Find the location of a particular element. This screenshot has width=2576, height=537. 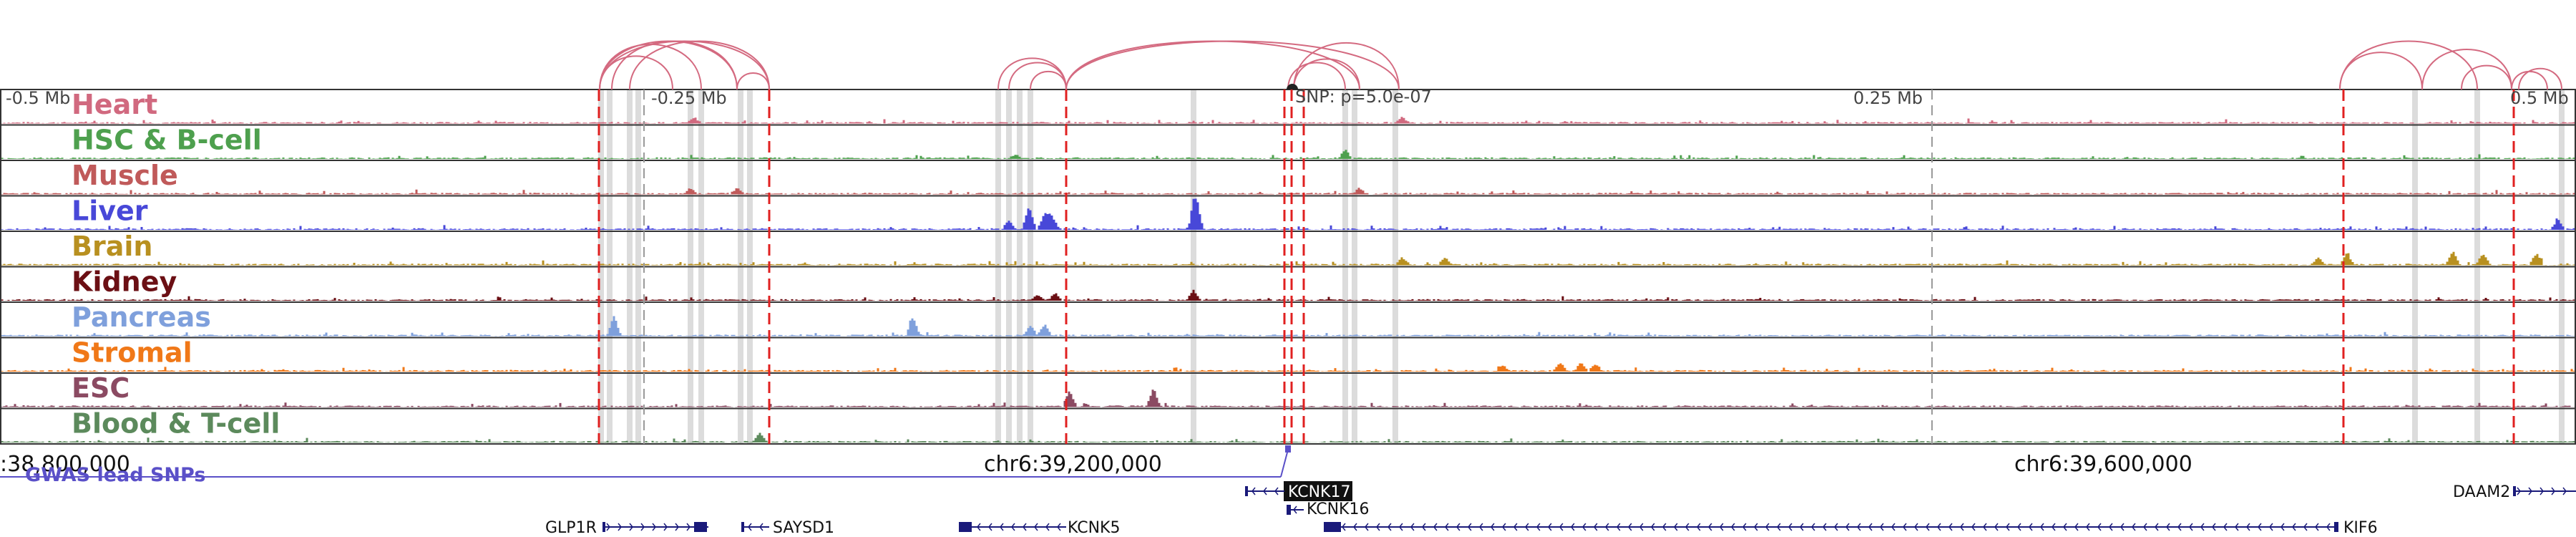

track-pancreas is located at coordinates (1288, 319).